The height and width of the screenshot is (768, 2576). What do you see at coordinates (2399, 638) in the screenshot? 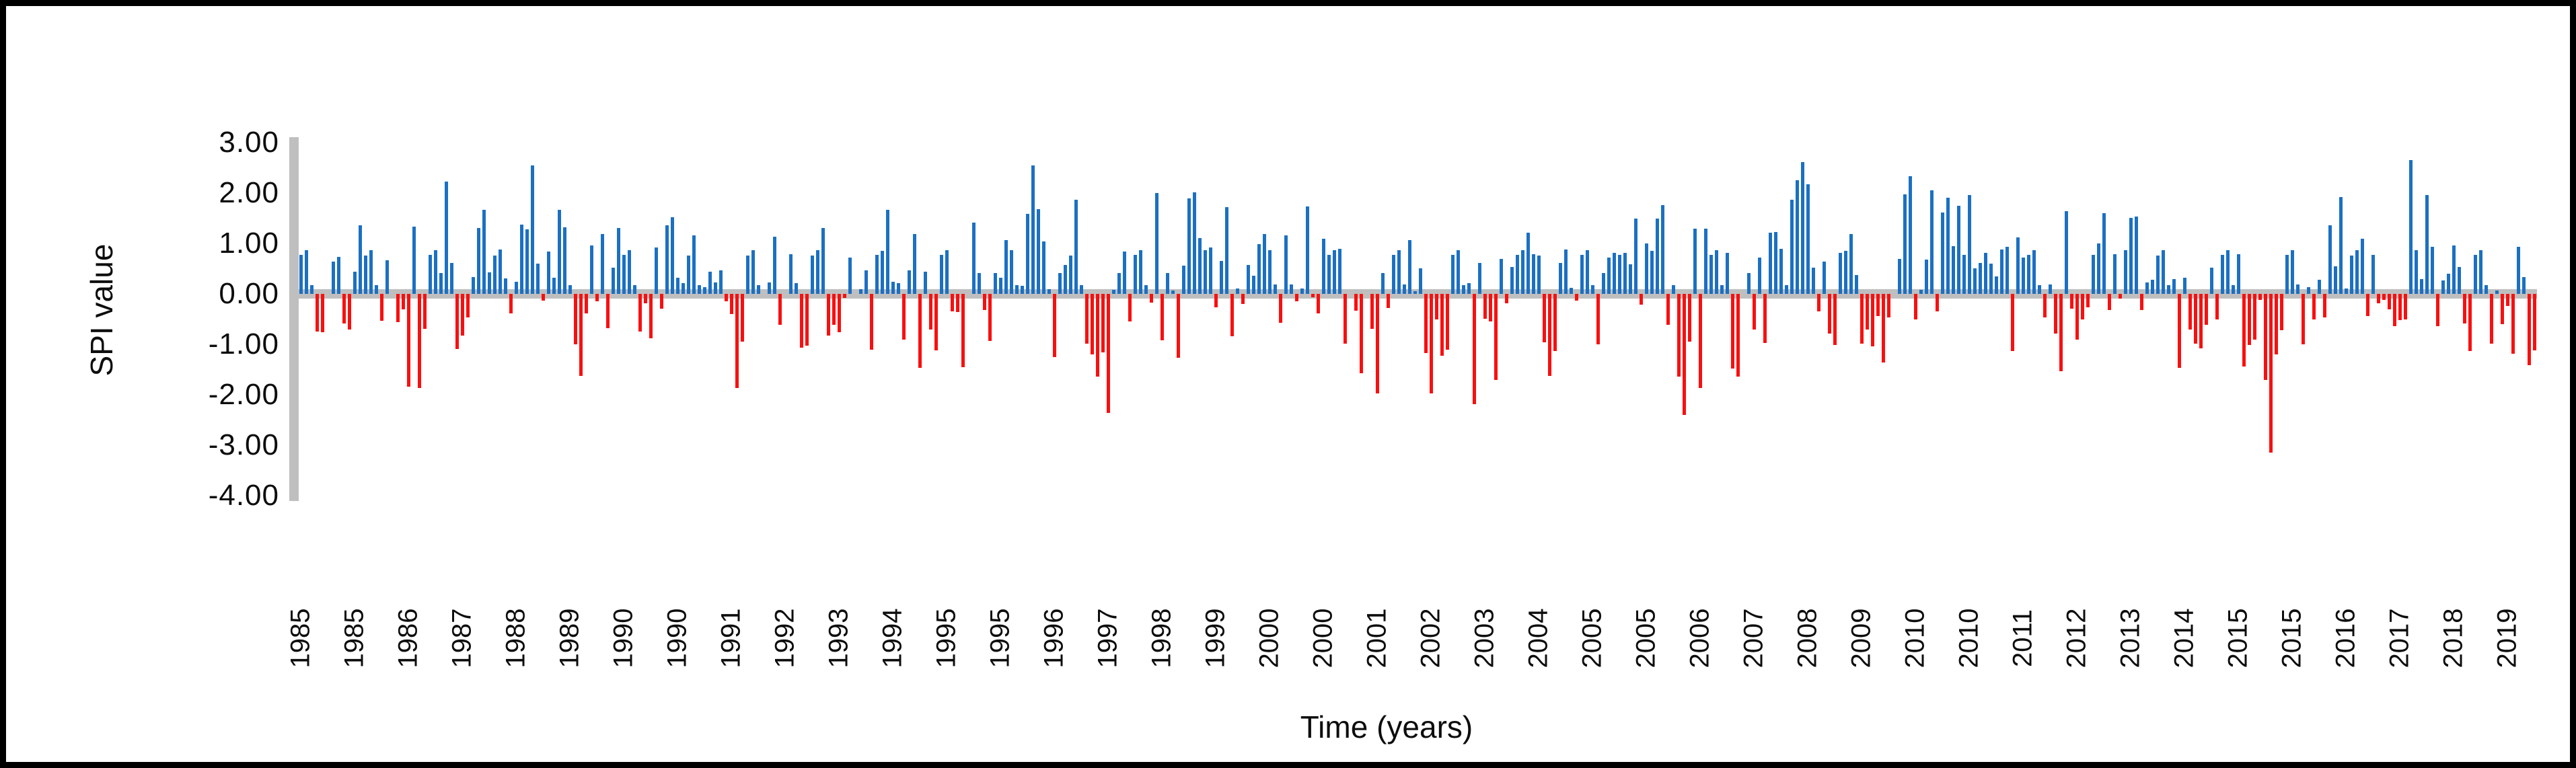
I see `x-tick-label: 2017` at bounding box center [2399, 638].